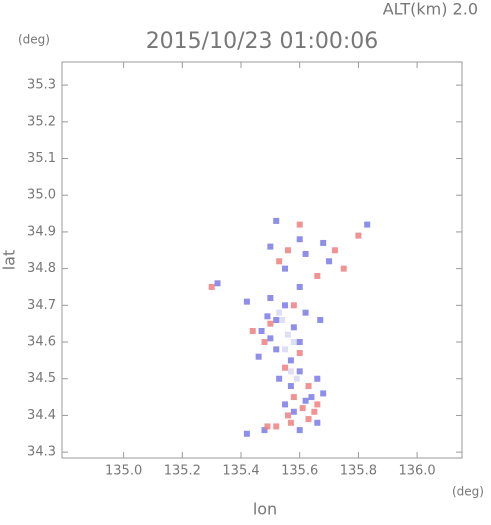  Describe the element at coordinates (41, 342) in the screenshot. I see `y-tick-label: 34.6` at that location.